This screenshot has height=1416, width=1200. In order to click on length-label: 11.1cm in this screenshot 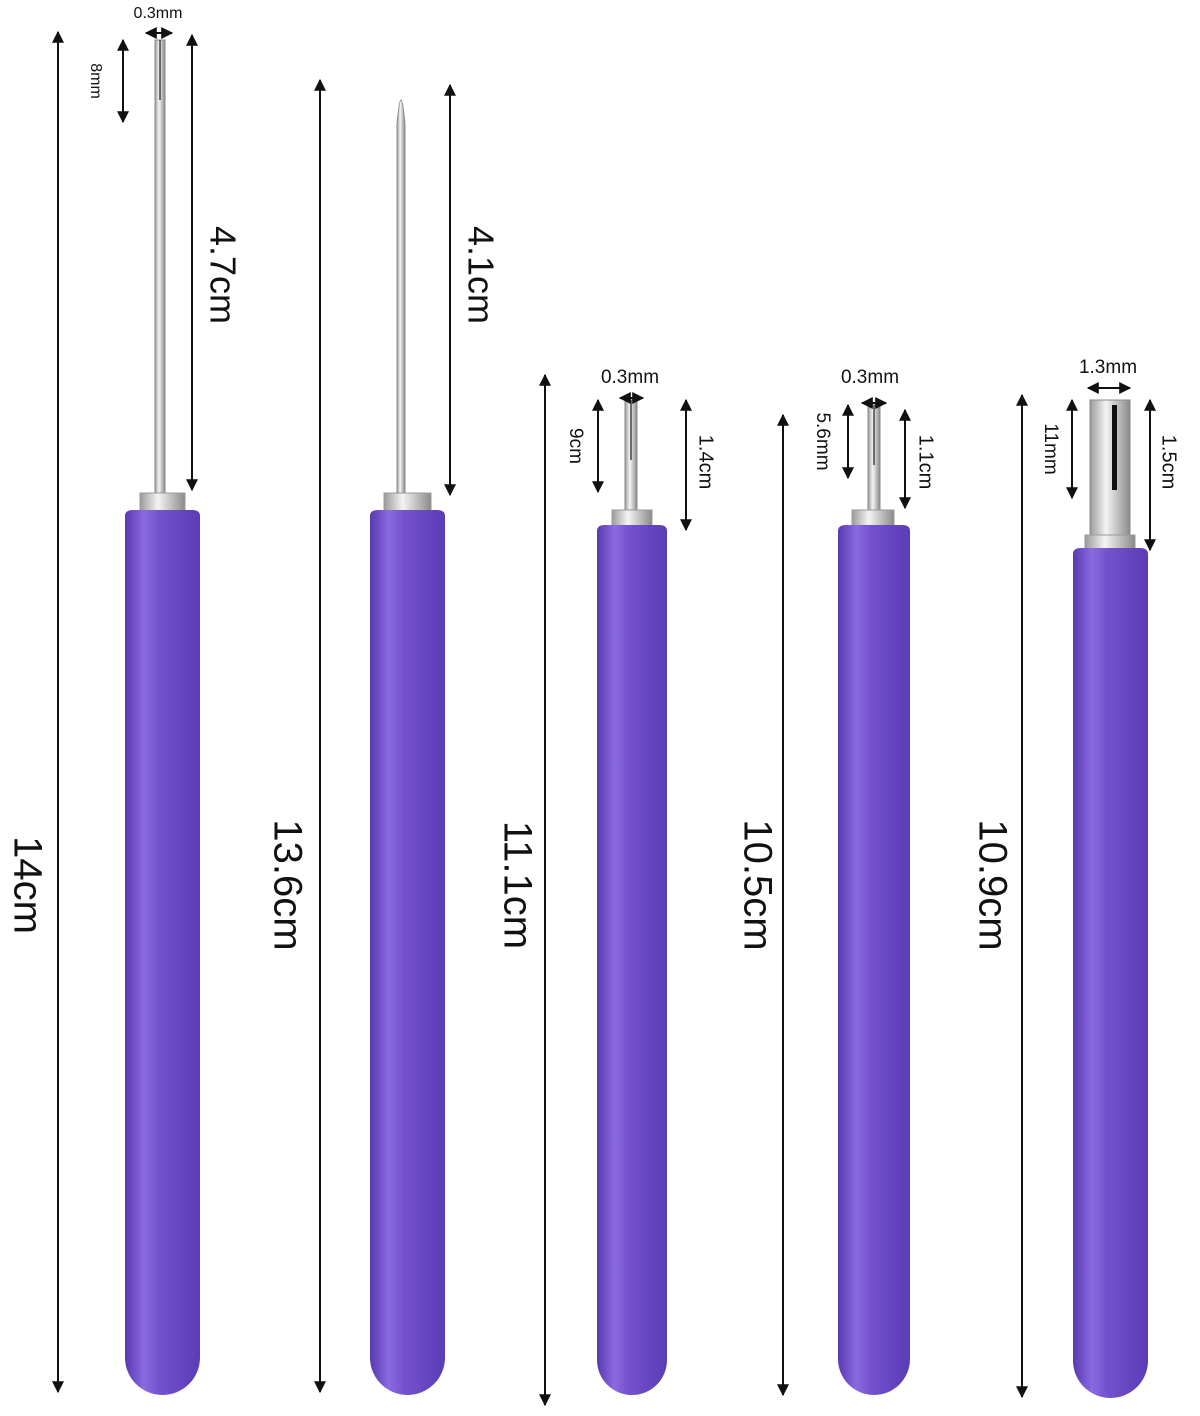, I will do `click(517, 885)`.